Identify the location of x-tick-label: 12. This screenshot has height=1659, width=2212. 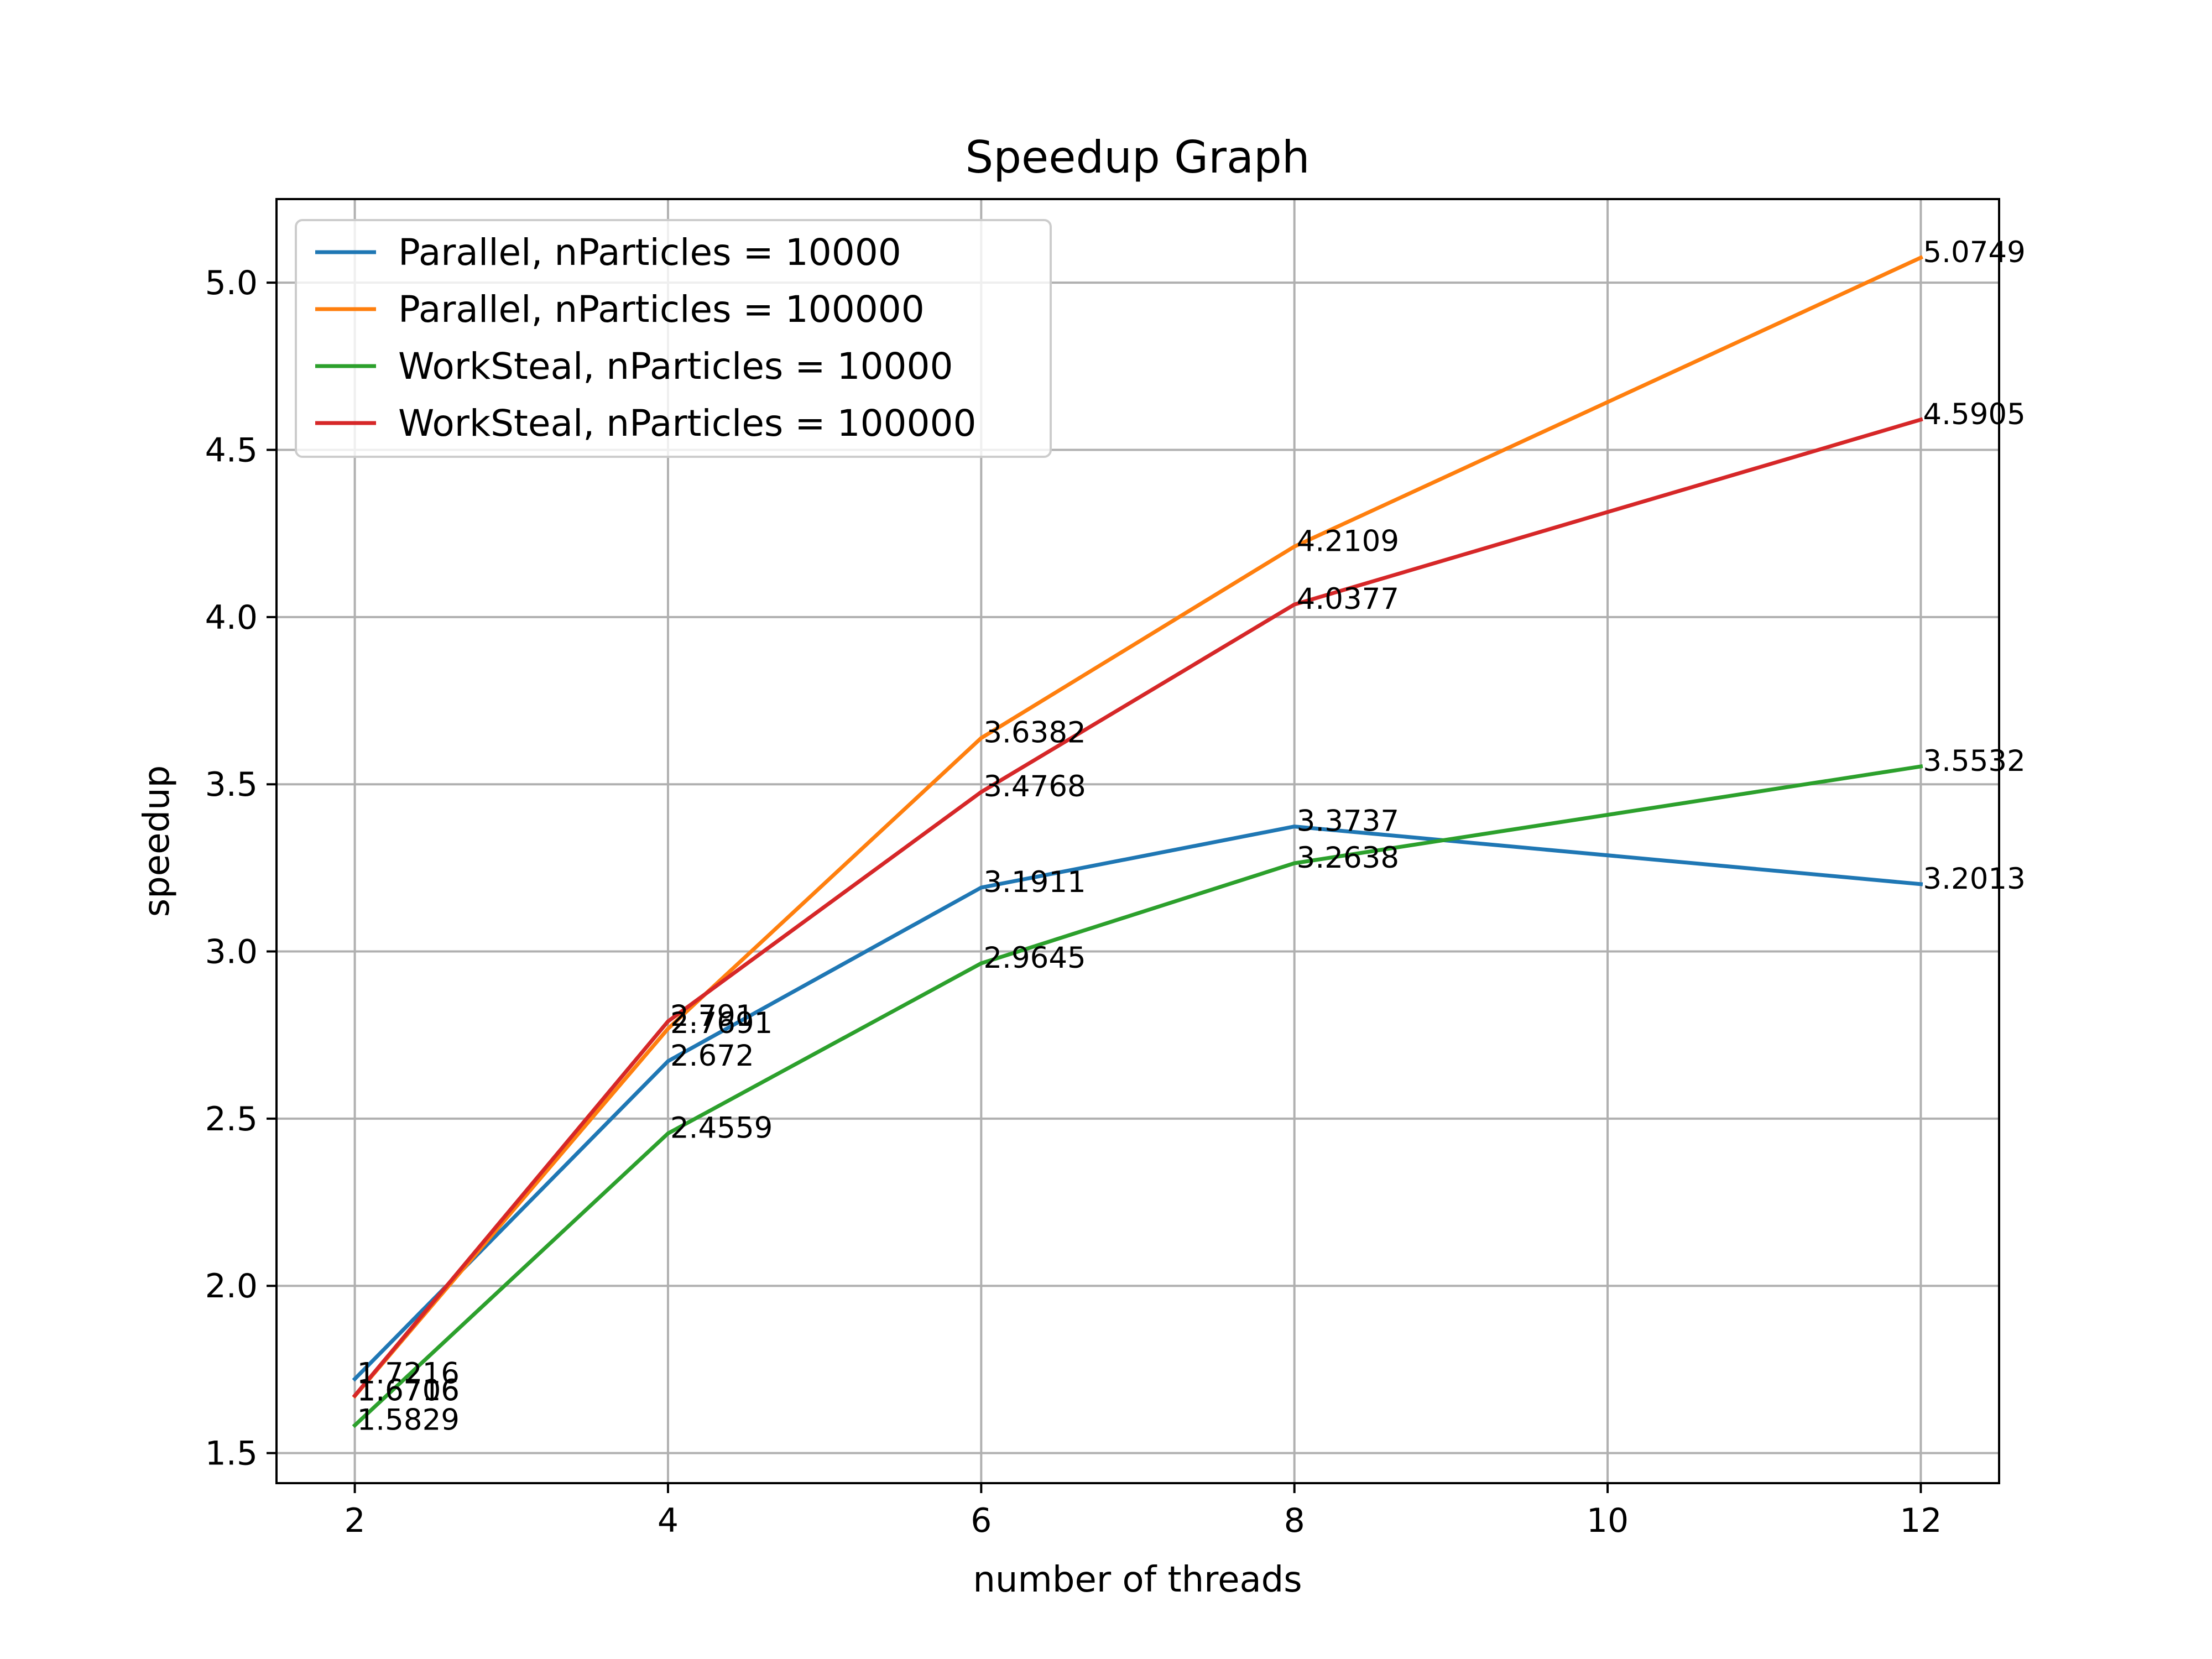
(1921, 1520).